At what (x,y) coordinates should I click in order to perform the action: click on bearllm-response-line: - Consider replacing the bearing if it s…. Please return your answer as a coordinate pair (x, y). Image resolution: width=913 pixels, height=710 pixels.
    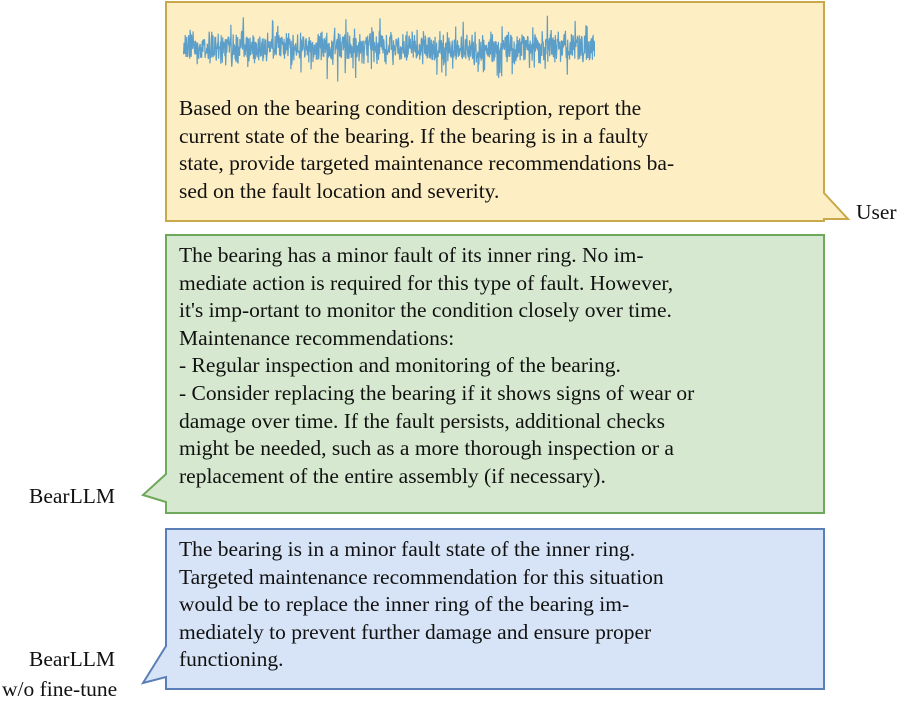
    Looking at the image, I should click on (437, 392).